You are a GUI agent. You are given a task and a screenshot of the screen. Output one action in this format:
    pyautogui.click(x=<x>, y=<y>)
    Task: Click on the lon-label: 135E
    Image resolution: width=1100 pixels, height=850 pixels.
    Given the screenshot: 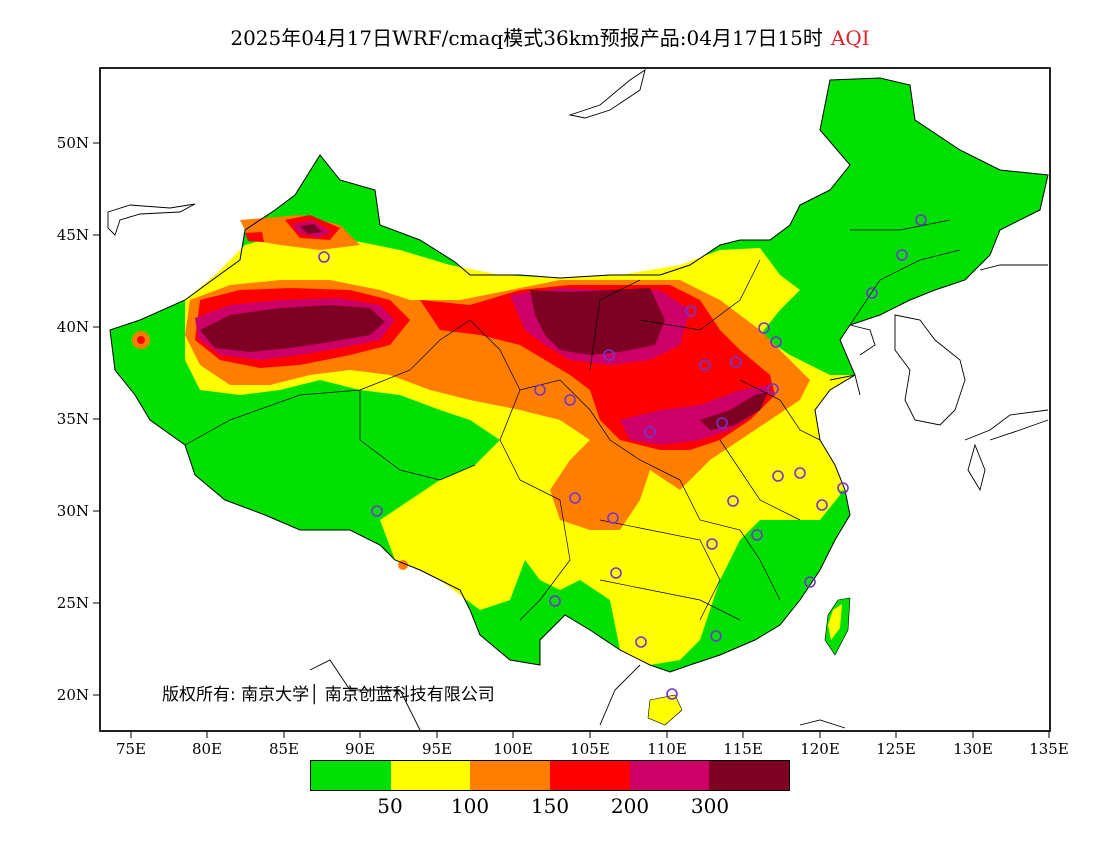 What is the action you would take?
    pyautogui.click(x=1049, y=749)
    